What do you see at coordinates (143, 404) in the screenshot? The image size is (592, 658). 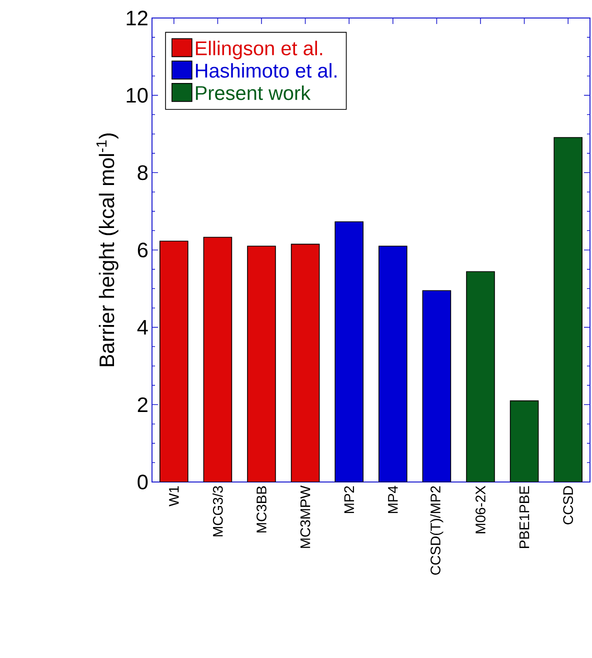 I see `y-tick-label: 2` at bounding box center [143, 404].